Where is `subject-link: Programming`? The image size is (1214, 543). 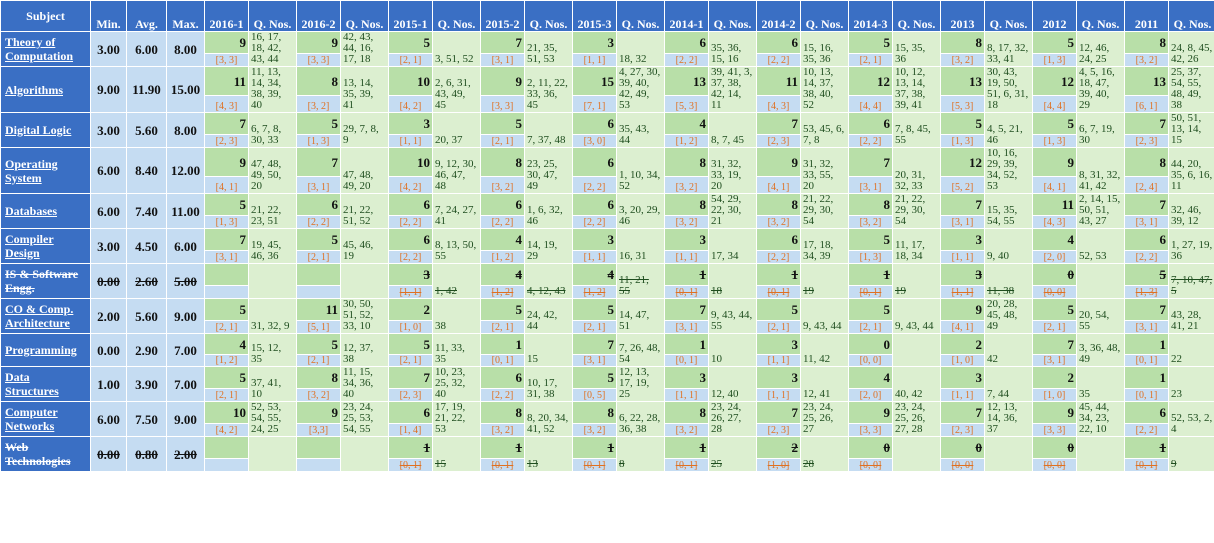
subject-link: Programming is located at coordinates (41, 350).